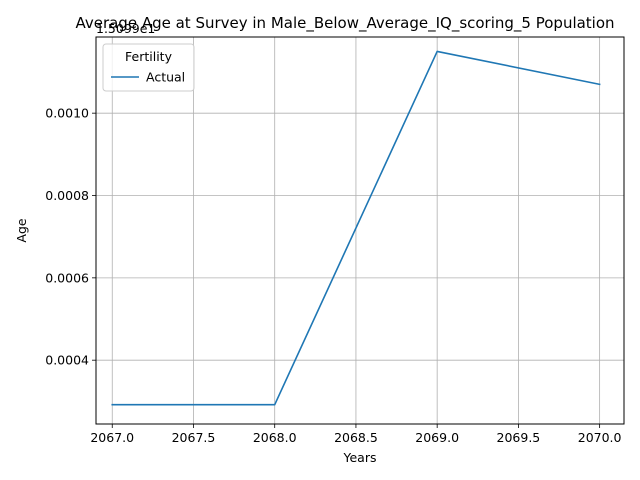  What do you see at coordinates (67, 277) in the screenshot?
I see `y-tick-label: 0.0006` at bounding box center [67, 277].